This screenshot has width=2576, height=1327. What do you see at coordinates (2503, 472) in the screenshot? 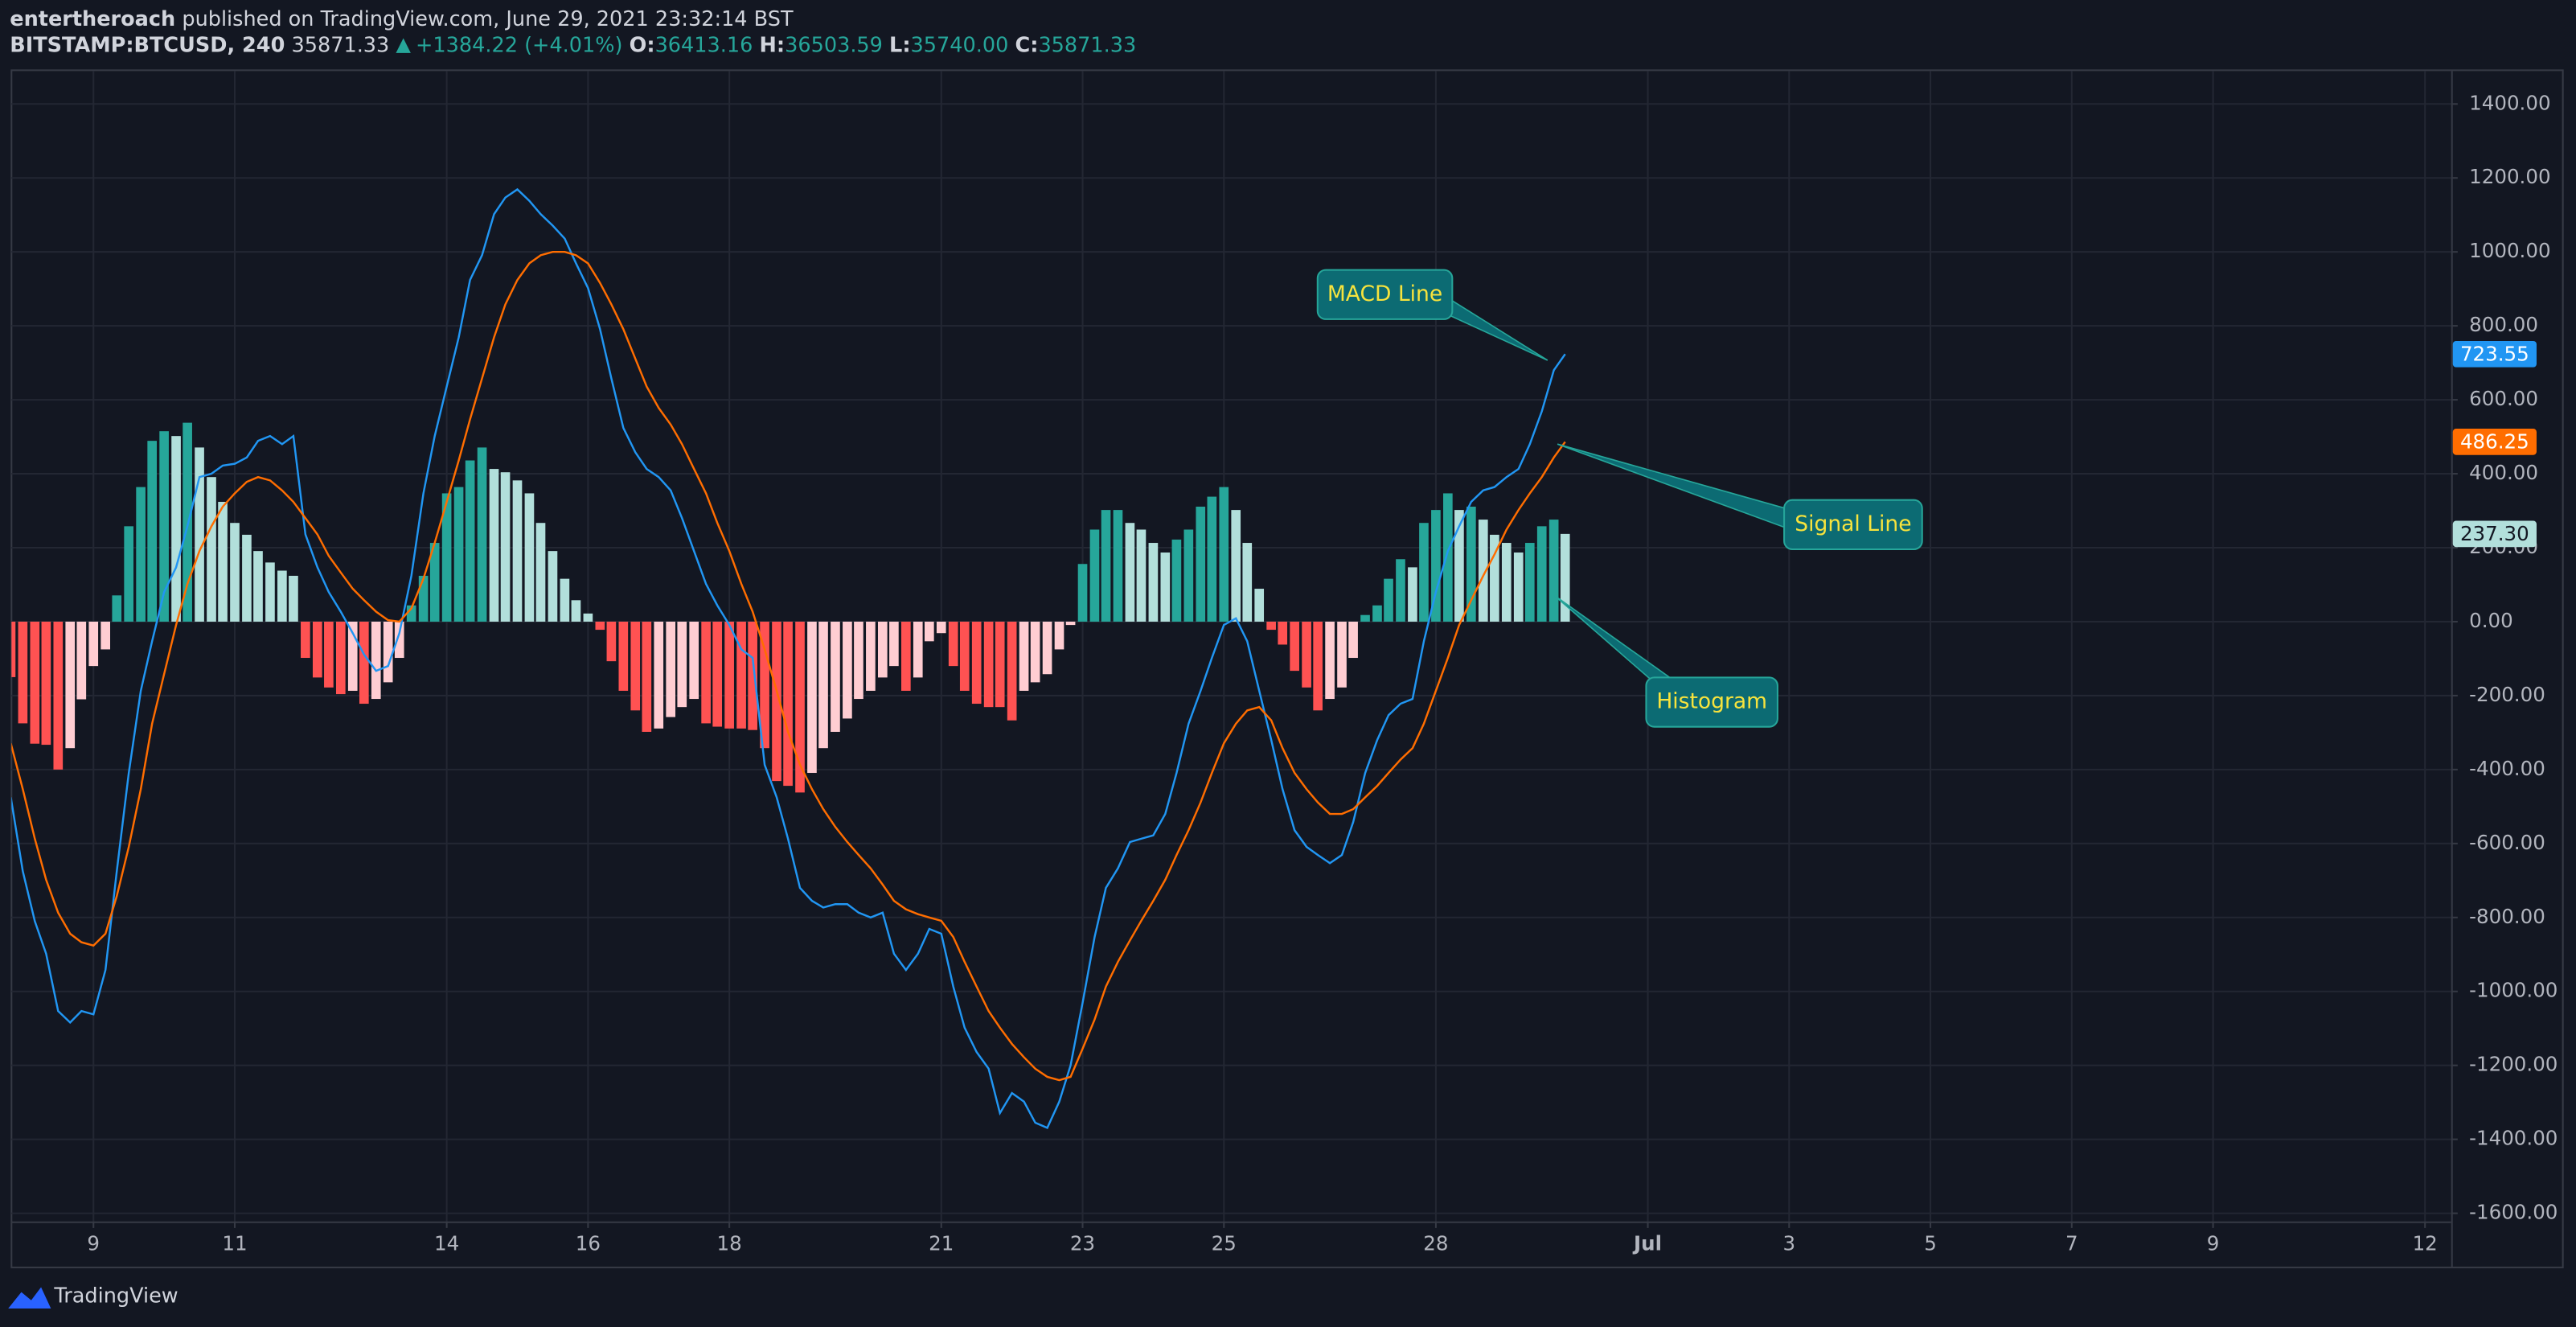
I see `y-tick-label: 400.00` at bounding box center [2503, 472].